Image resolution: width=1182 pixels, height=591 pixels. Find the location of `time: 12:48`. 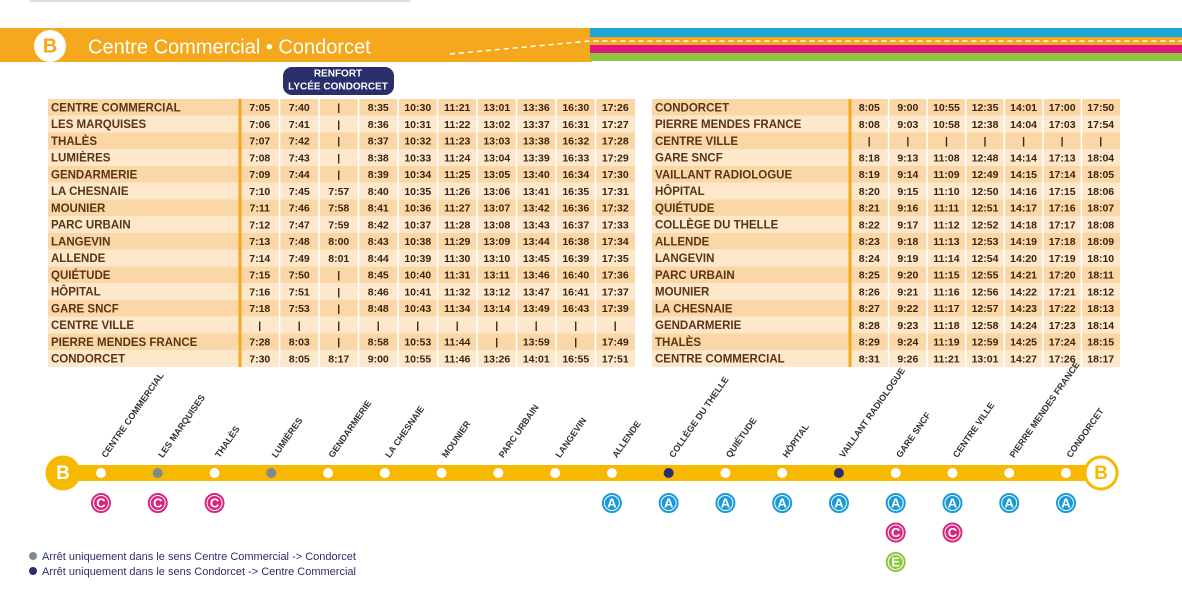

time: 12:48 is located at coordinates (985, 158).